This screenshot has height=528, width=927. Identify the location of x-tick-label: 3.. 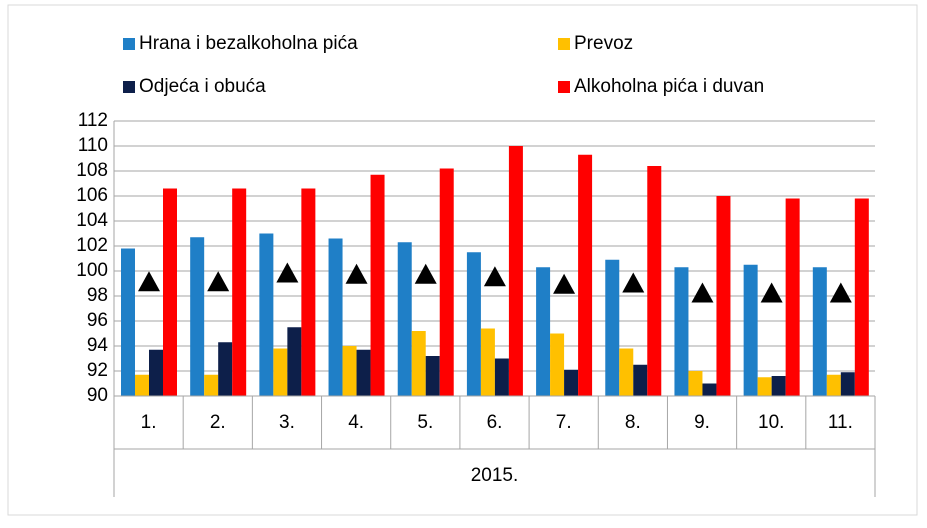
(287, 422).